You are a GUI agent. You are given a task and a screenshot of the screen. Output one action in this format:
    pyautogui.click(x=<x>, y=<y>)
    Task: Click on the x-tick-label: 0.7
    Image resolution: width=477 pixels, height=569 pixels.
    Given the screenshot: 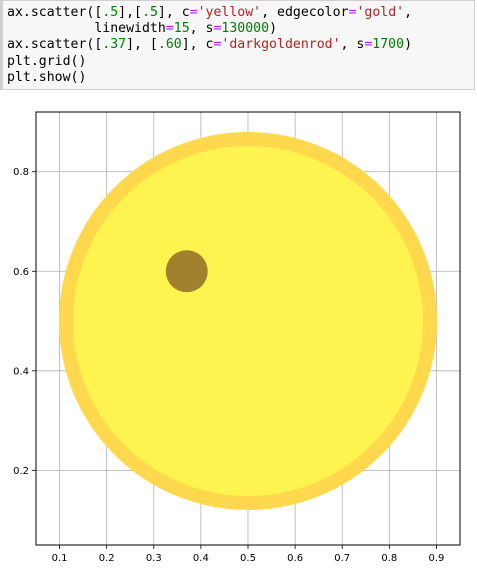 What is the action you would take?
    pyautogui.click(x=342, y=558)
    